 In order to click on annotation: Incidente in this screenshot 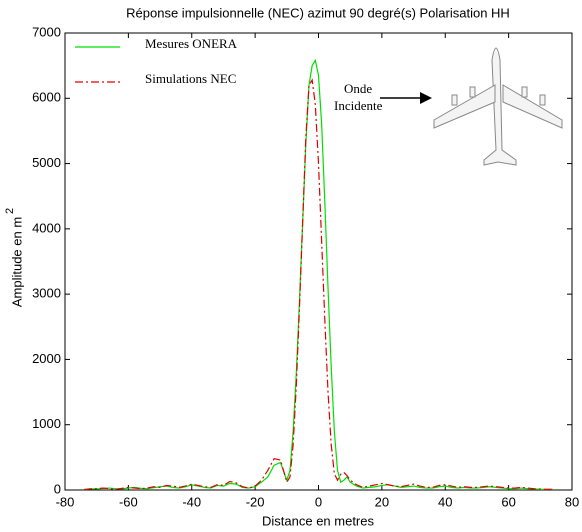, I will do `click(358, 105)`.